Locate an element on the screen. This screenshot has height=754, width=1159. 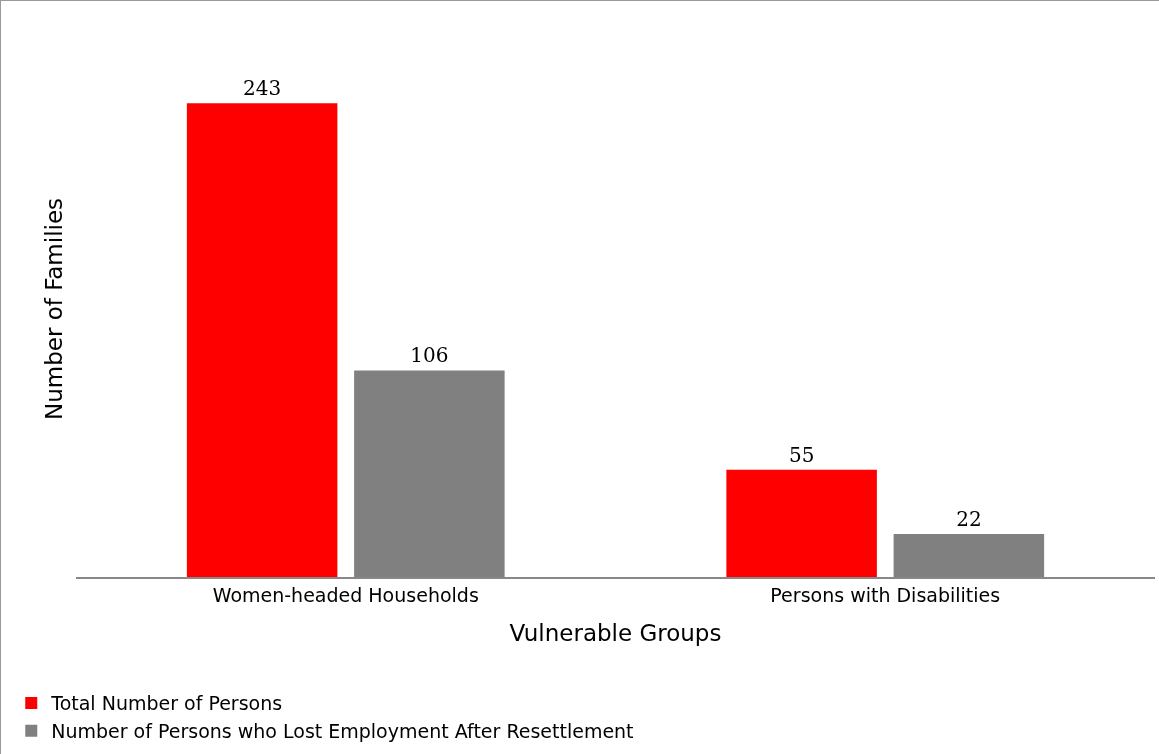
x-tick-label: Women-headed Households is located at coordinates (345, 594).